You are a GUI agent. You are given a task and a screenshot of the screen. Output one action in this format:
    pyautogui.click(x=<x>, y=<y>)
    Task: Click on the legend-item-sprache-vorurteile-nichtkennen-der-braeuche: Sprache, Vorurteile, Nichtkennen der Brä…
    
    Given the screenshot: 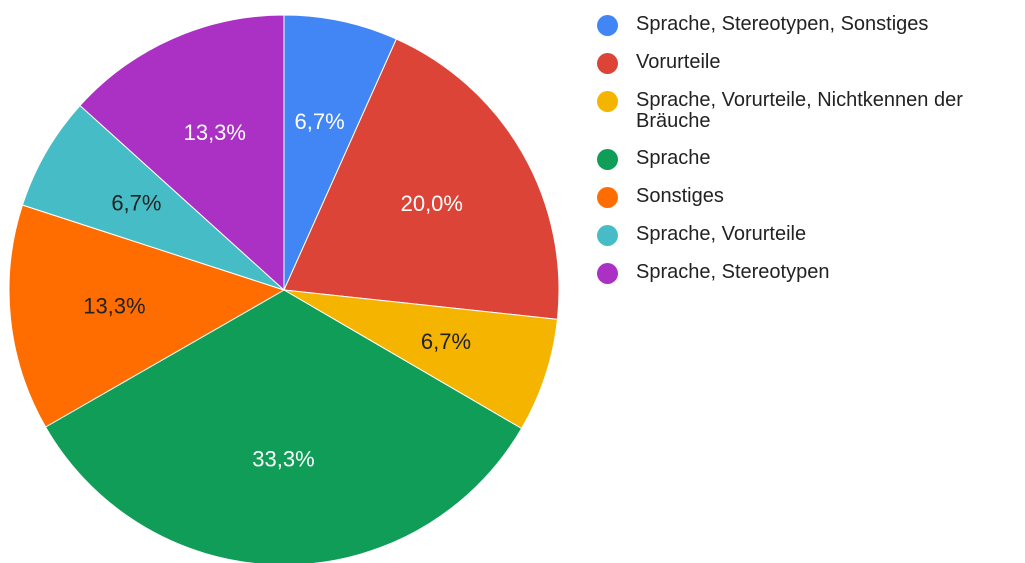 What is the action you would take?
    pyautogui.click(x=807, y=111)
    